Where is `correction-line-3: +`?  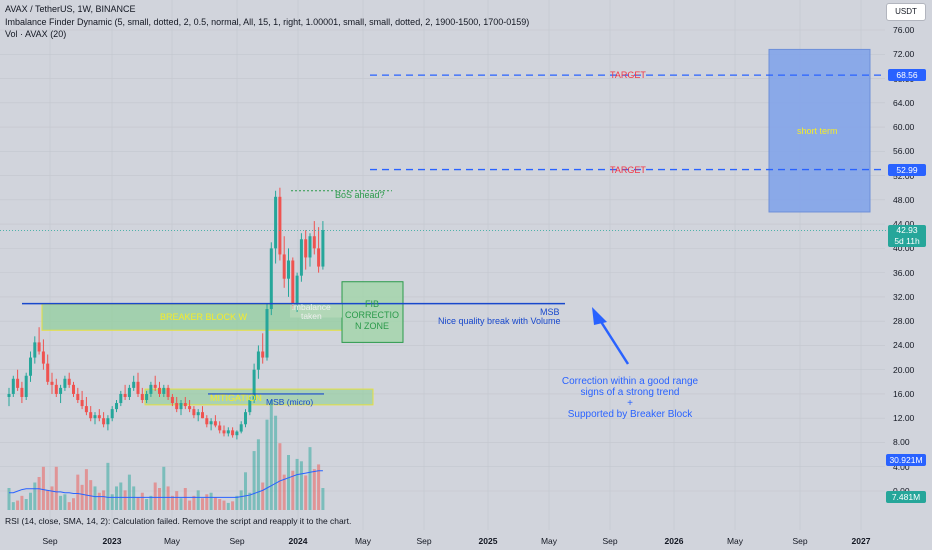
correction-line-3: + is located at coordinates (630, 403).